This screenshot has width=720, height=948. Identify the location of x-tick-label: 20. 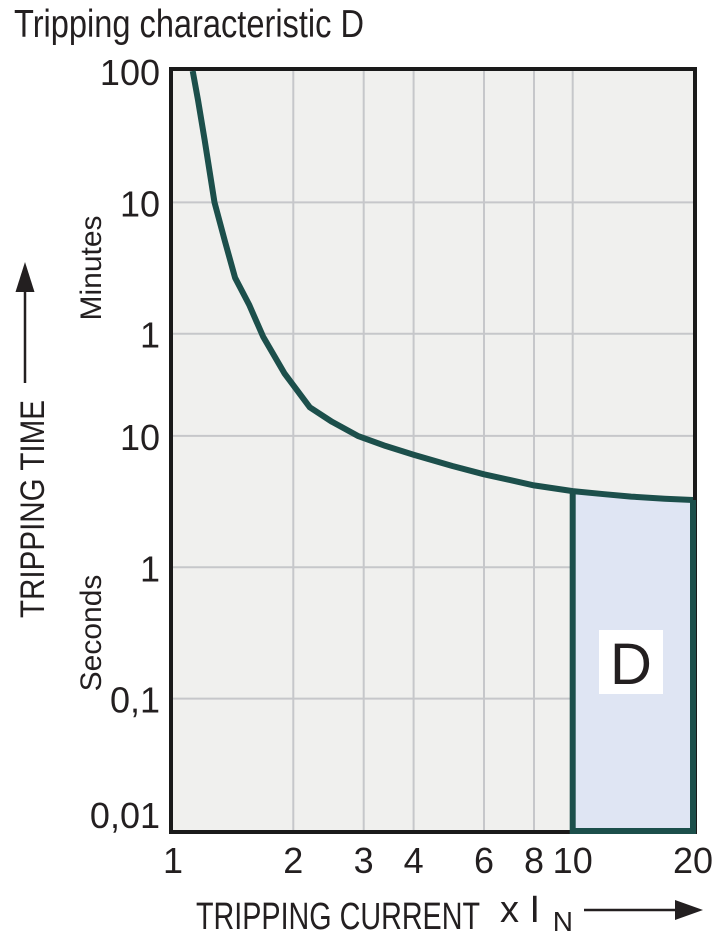
(693, 860).